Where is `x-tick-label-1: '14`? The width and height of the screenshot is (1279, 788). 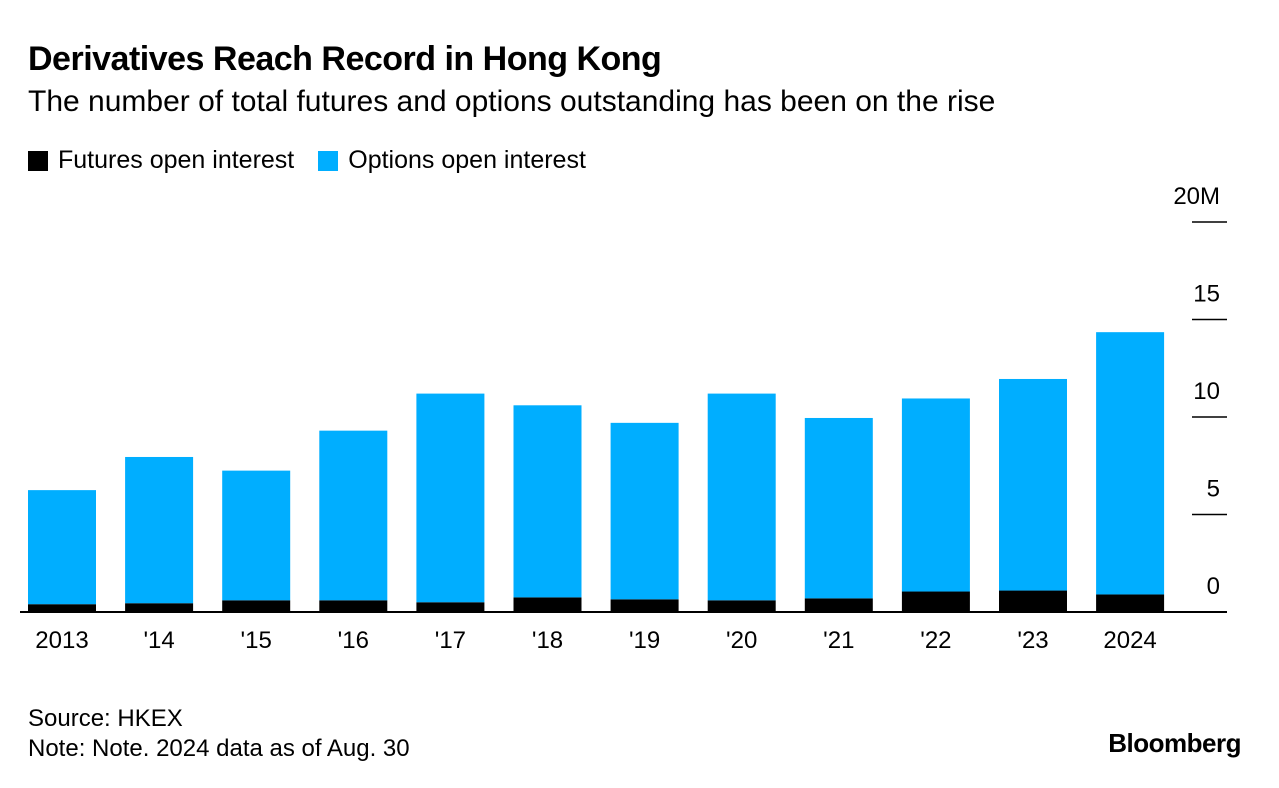 x-tick-label-1: '14 is located at coordinates (158, 640).